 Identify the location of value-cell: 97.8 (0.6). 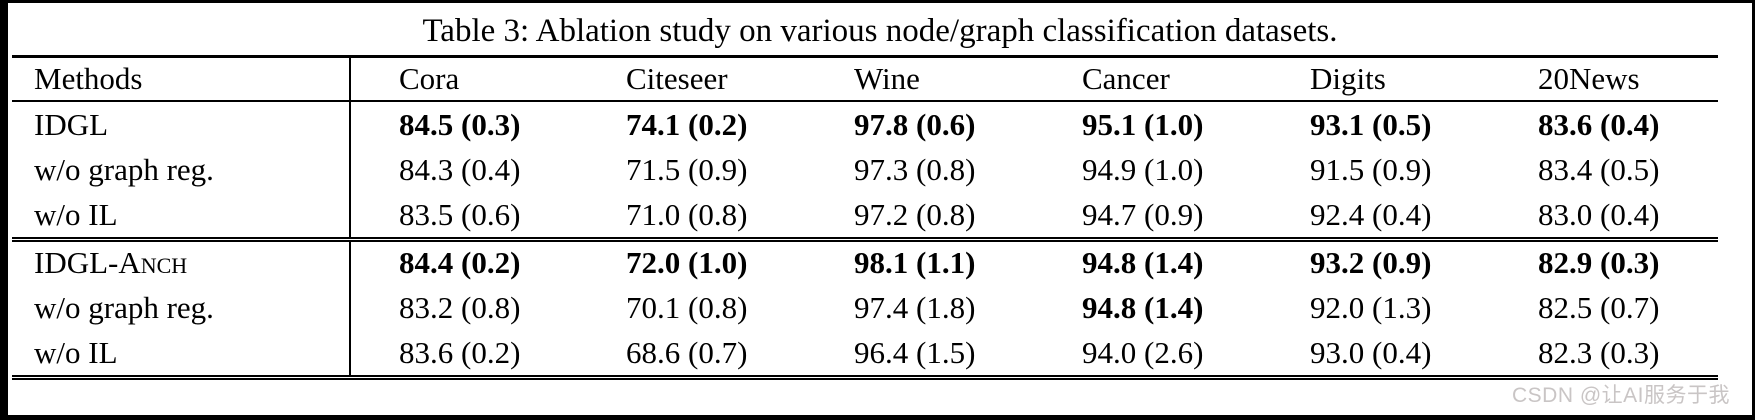
(915, 124).